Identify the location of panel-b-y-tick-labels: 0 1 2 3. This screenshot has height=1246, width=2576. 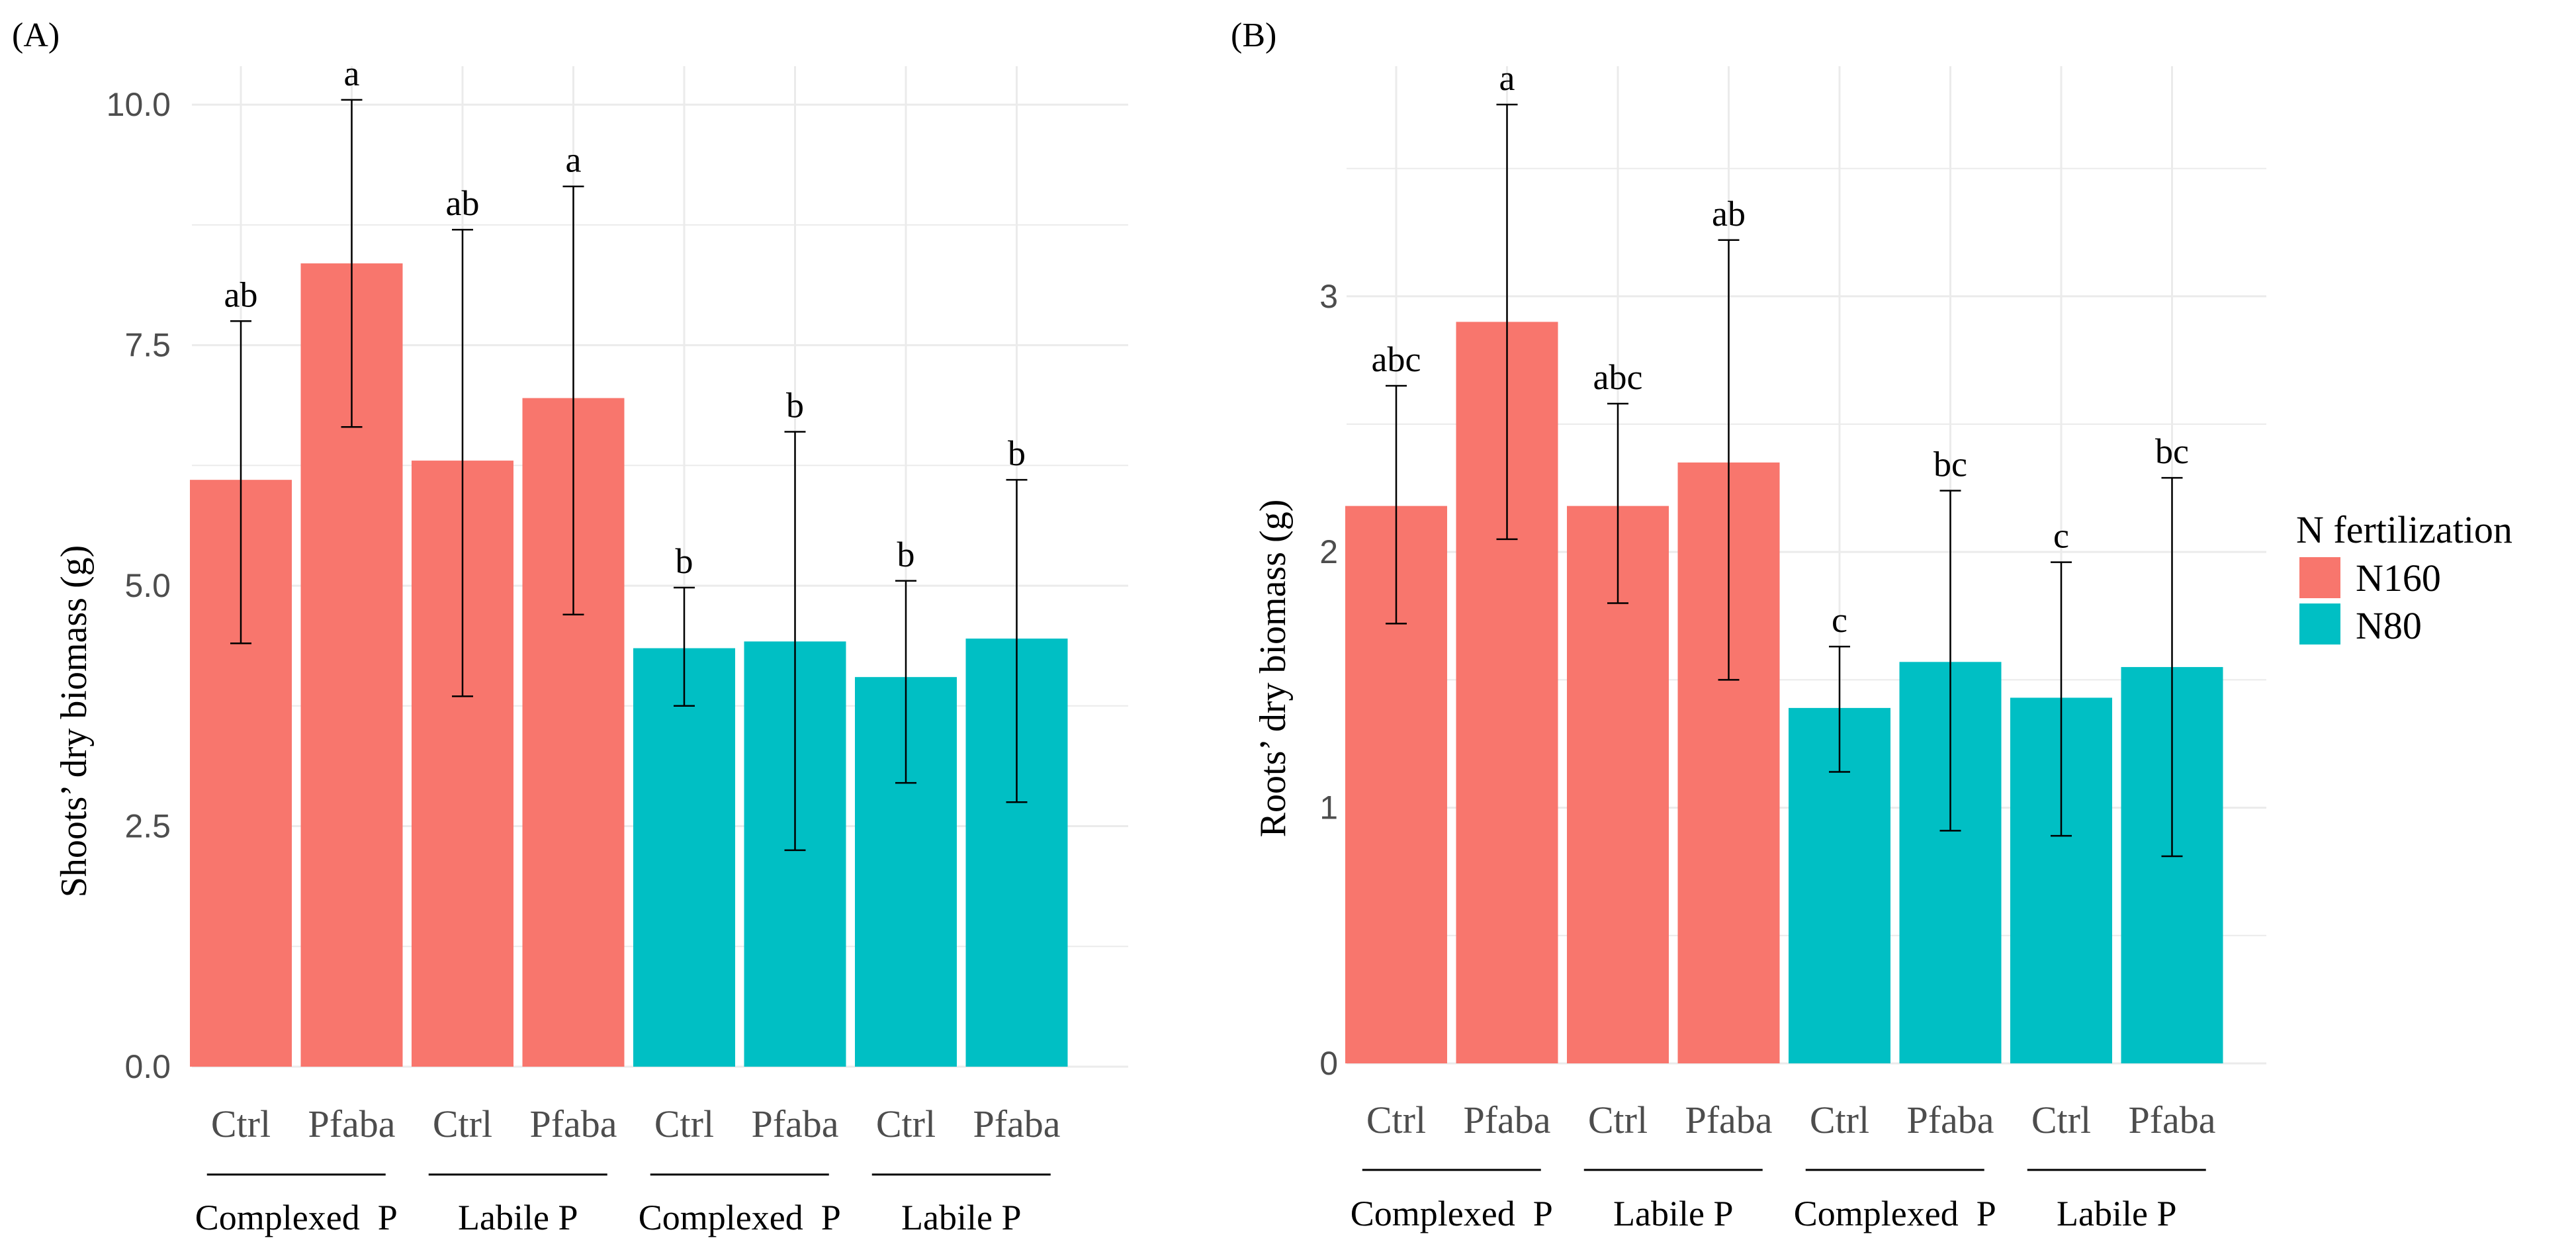
(1328, 680).